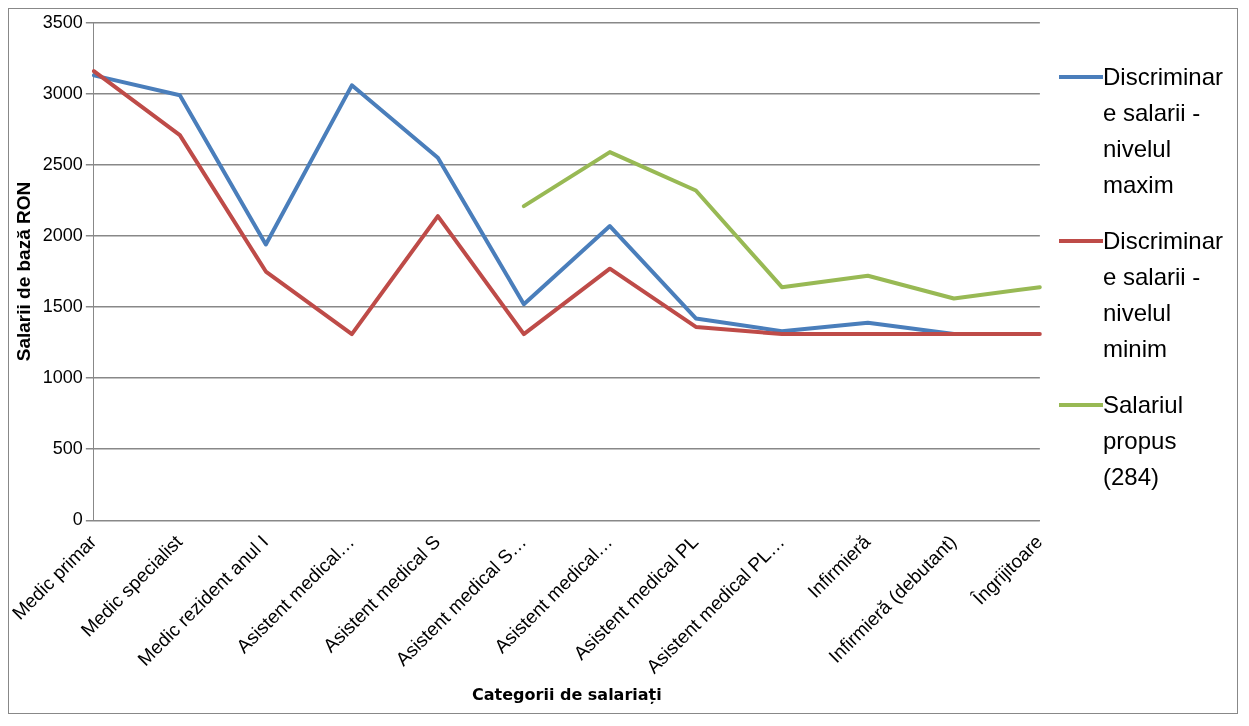 This screenshot has height=726, width=1249. What do you see at coordinates (62, 234) in the screenshot?
I see `y-tick-label: 2000` at bounding box center [62, 234].